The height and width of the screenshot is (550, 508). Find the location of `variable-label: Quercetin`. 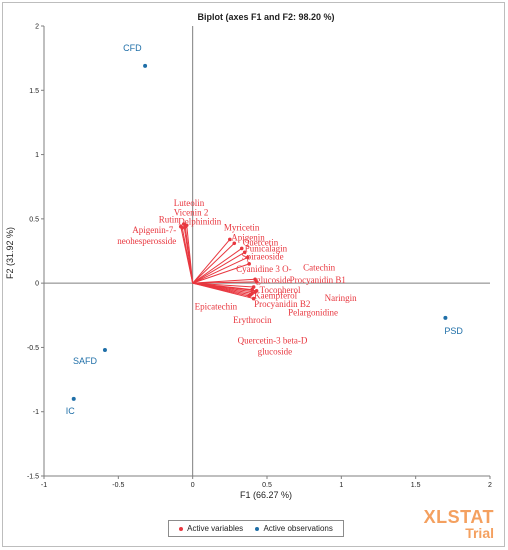

variable-label: Quercetin is located at coordinates (261, 242).